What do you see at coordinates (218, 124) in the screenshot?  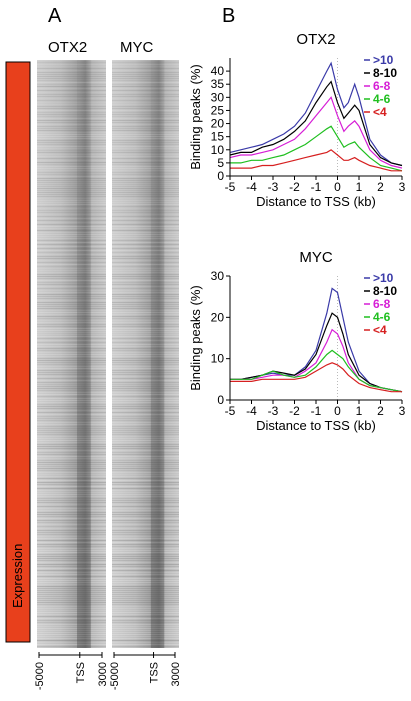 I see `otx2-y-tick-label: 20` at bounding box center [218, 124].